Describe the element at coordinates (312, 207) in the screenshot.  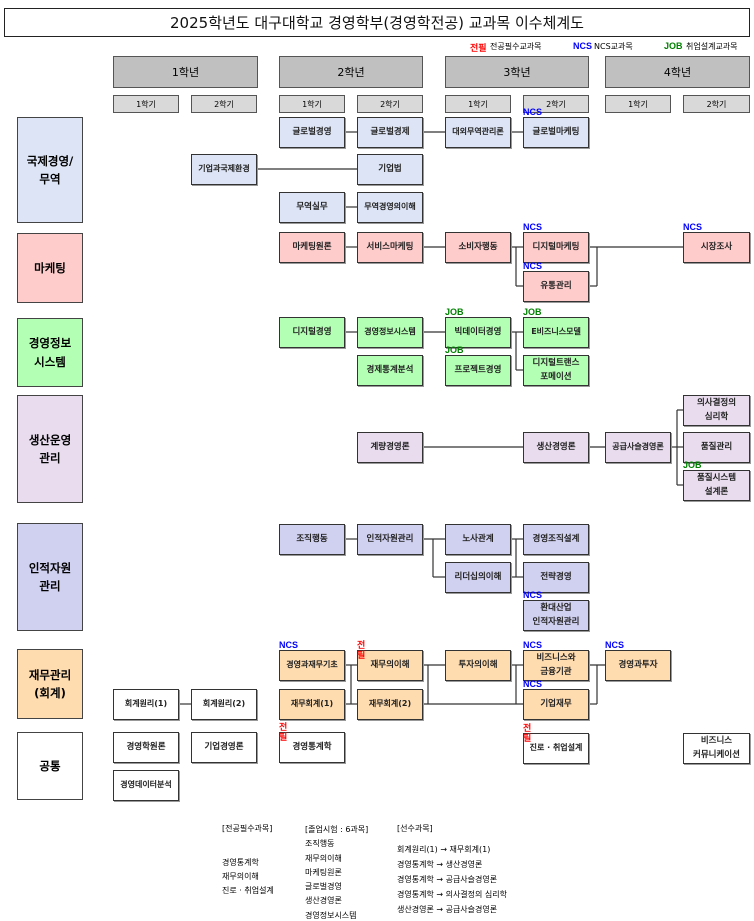
I see `course-box: 무역실무` at that location.